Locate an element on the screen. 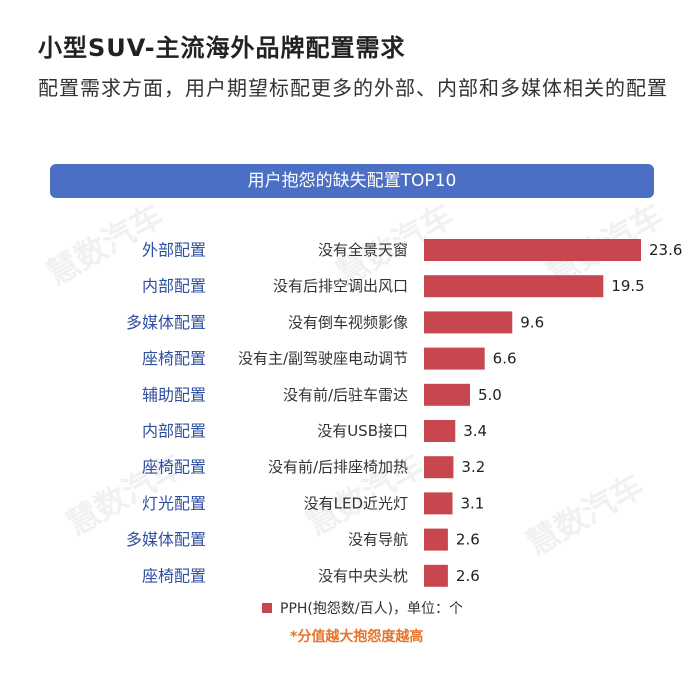 Image resolution: width=700 pixels, height=700 pixels. value-label: 9.6 is located at coordinates (532, 322).